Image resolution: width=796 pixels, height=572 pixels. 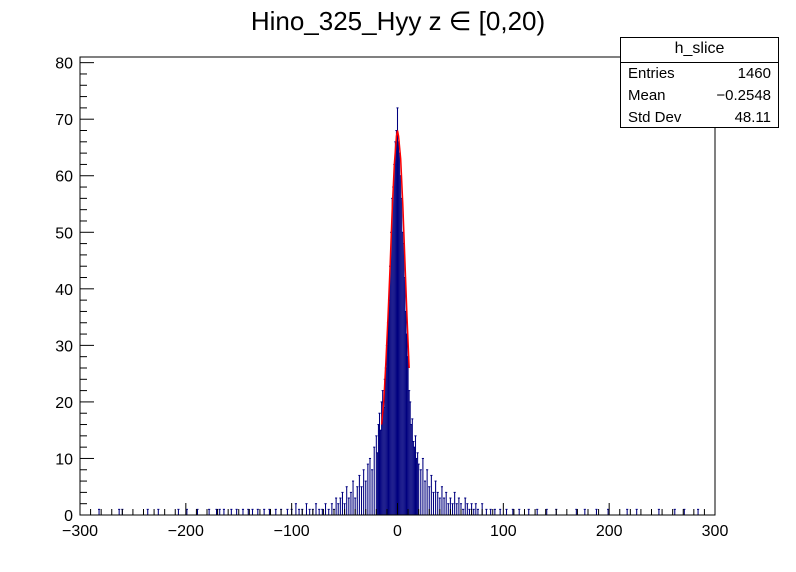 I want to click on y-tick-label: 30, so click(x=64, y=346).